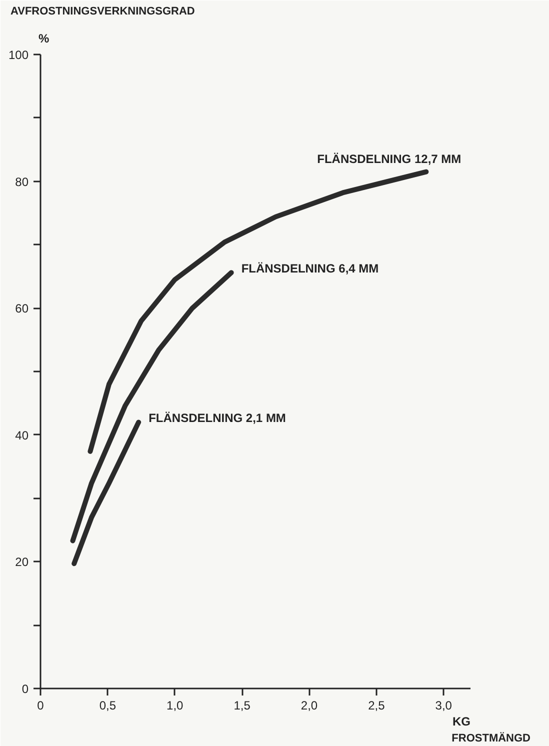 This screenshot has width=549, height=746. Describe the element at coordinates (309, 705) in the screenshot. I see `x-tick-label: 2,0` at that location.